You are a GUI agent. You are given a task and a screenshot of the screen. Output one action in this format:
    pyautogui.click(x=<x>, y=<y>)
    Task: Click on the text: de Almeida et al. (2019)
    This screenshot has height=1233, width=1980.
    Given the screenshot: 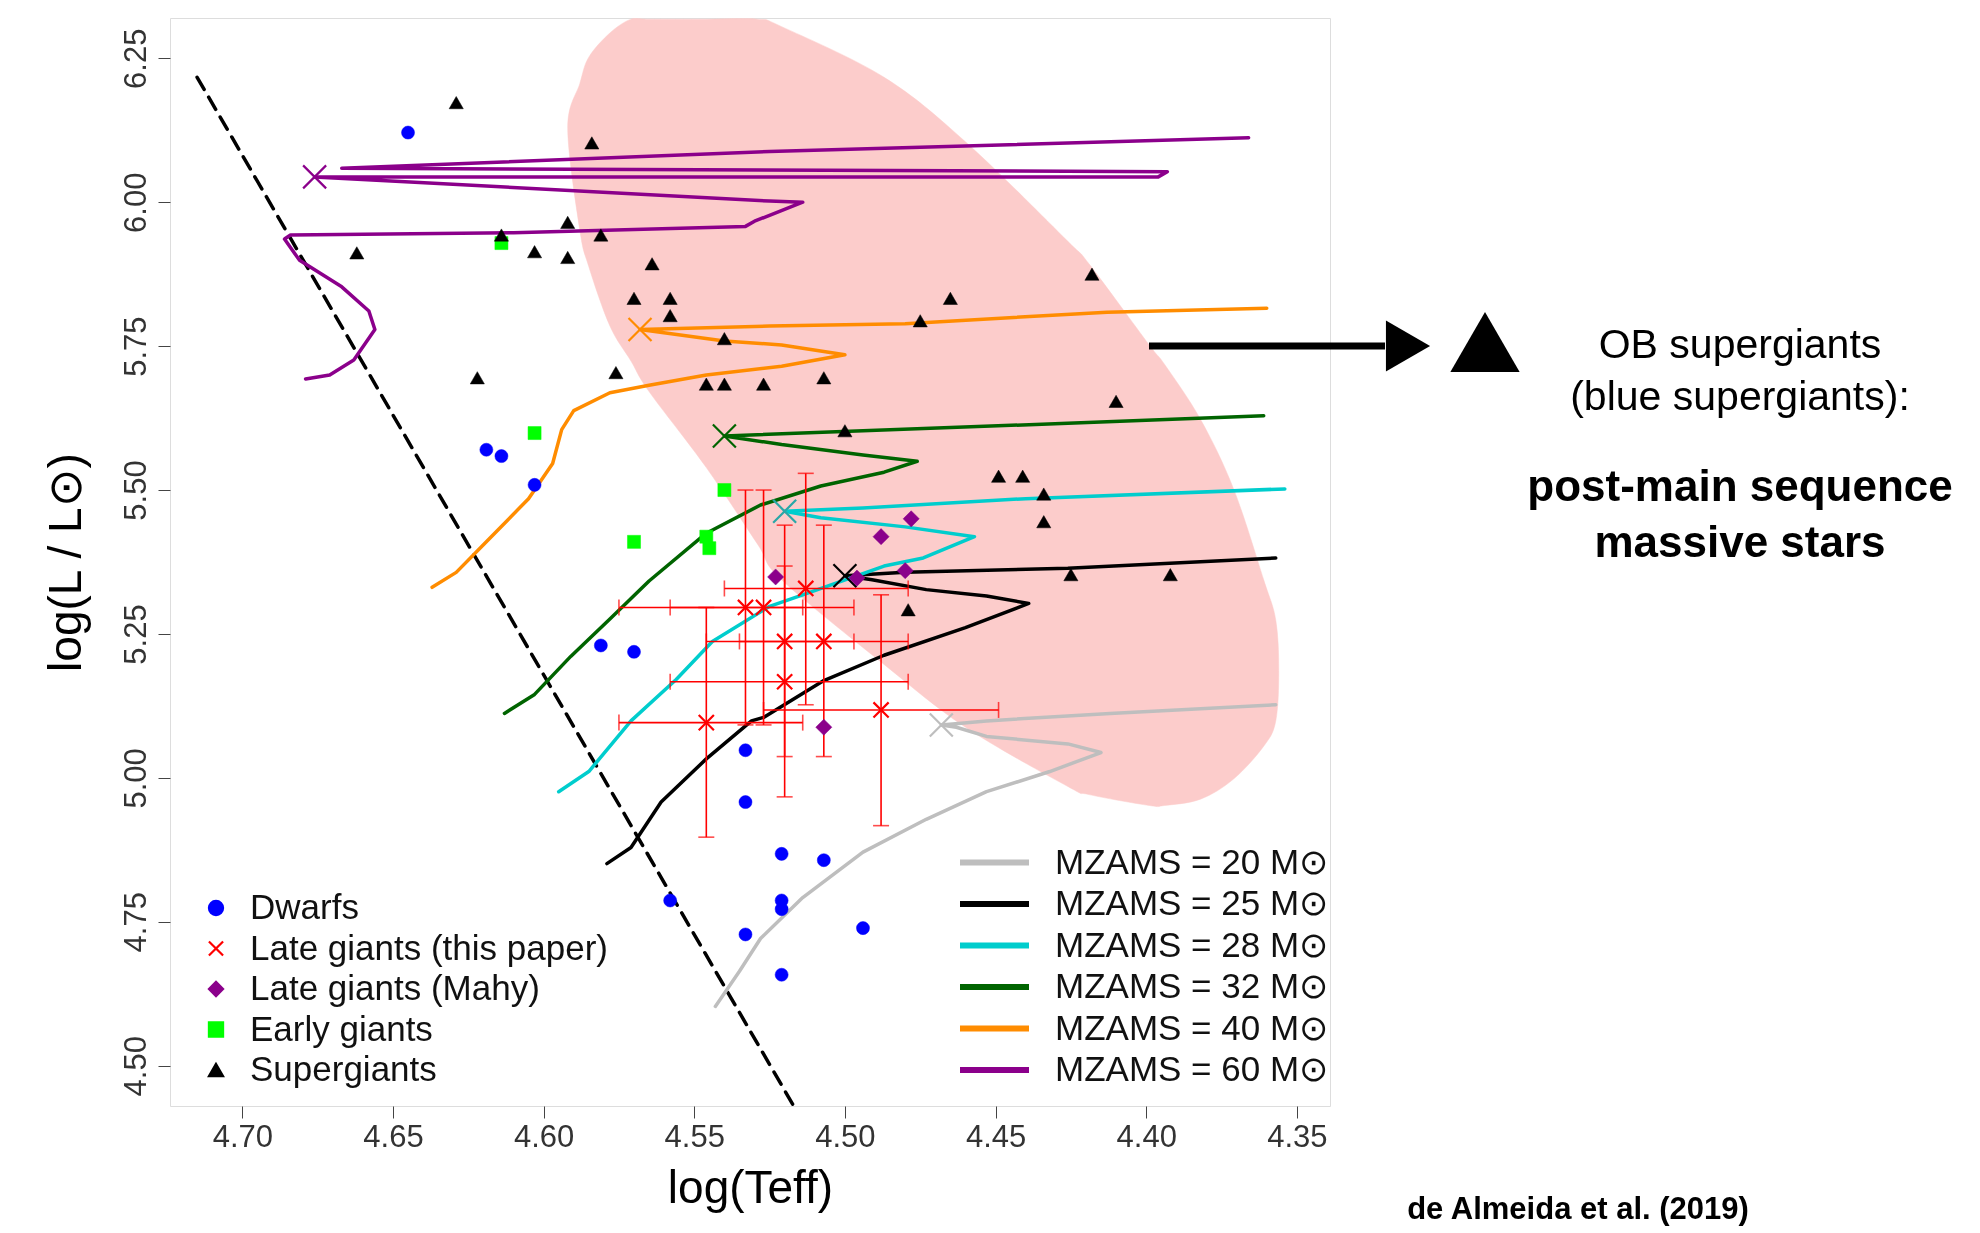 What is the action you would take?
    pyautogui.click(x=1578, y=1208)
    